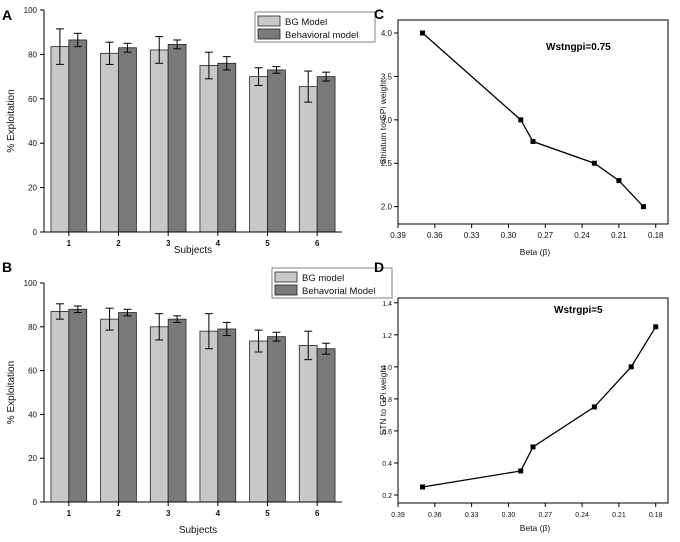  I want to click on bar-b-s1-c6, so click(308, 424).